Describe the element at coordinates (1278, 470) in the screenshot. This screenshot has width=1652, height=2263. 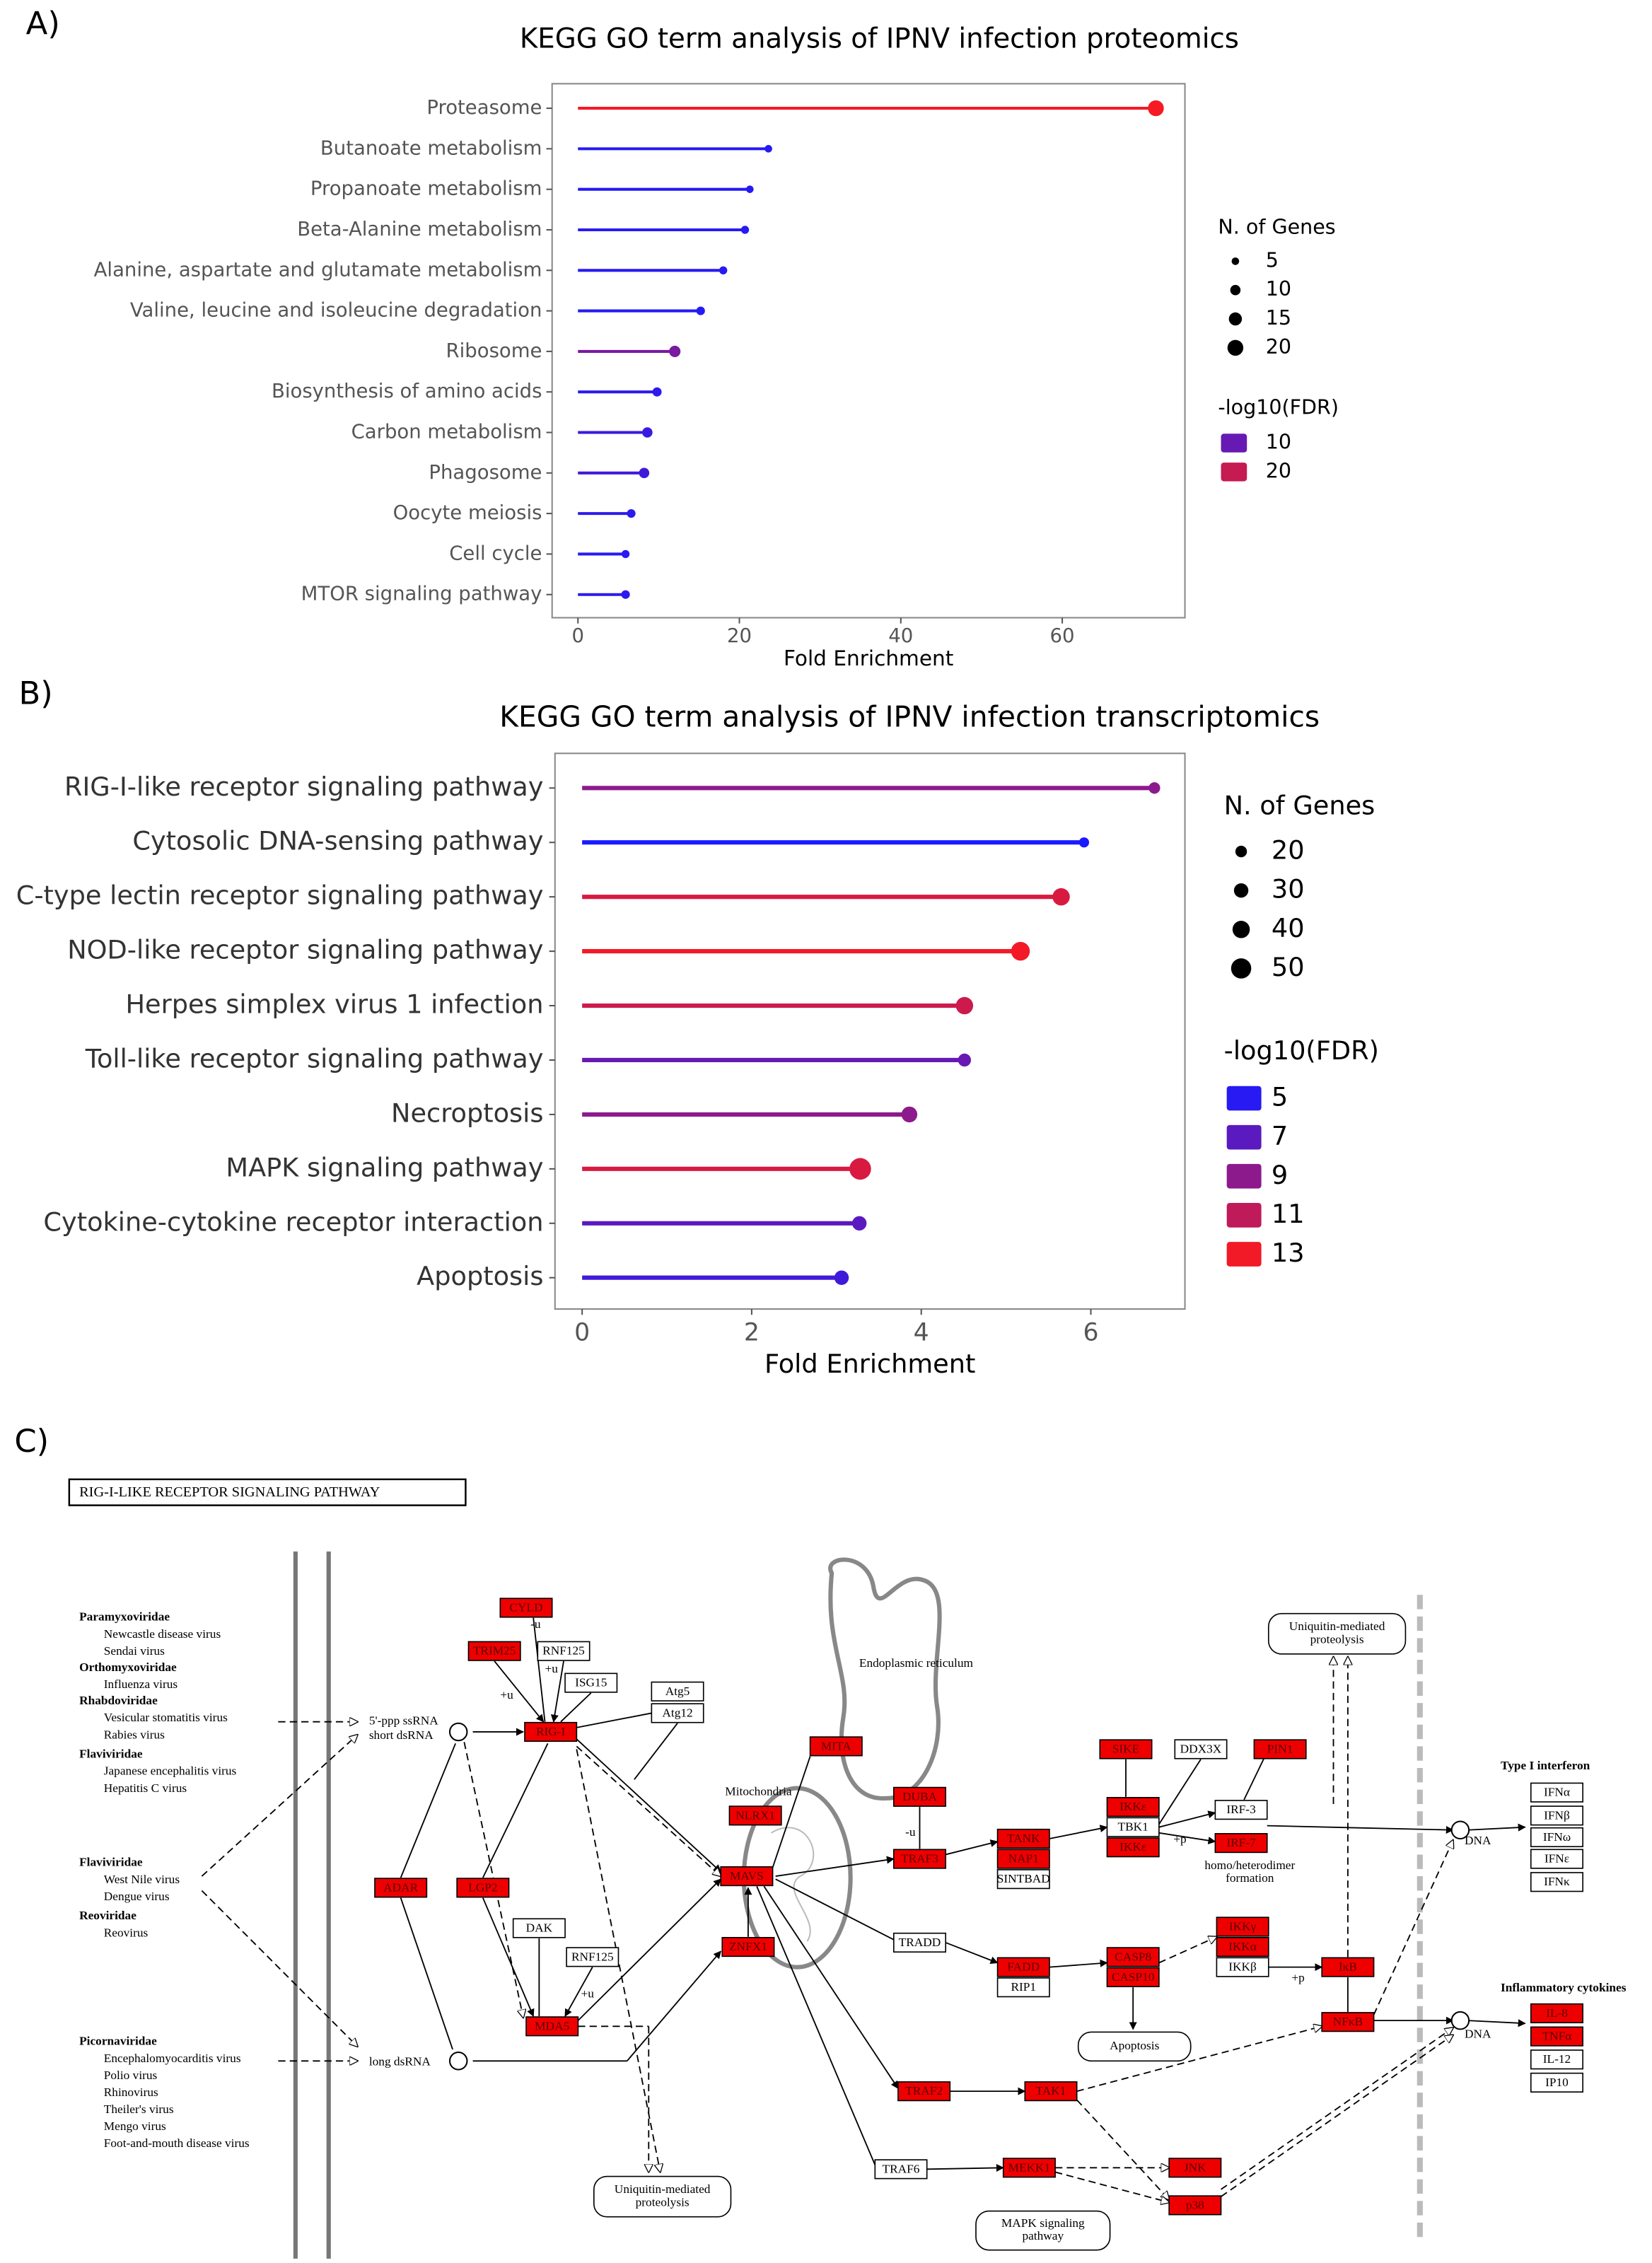
I see `legend-label: 20` at that location.